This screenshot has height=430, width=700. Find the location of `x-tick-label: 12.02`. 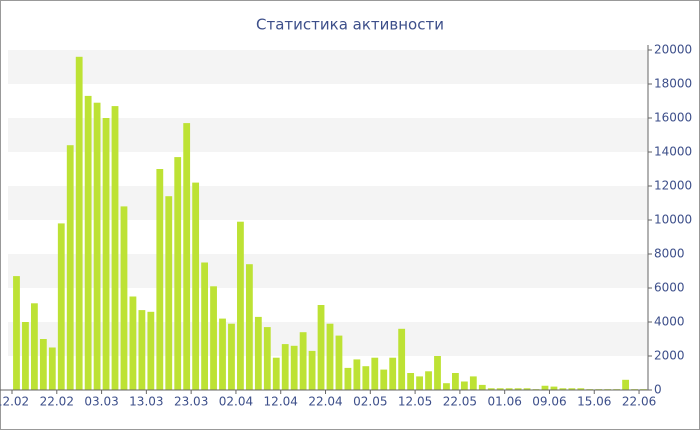

x-tick-label: 12.02 is located at coordinates (14, 402).